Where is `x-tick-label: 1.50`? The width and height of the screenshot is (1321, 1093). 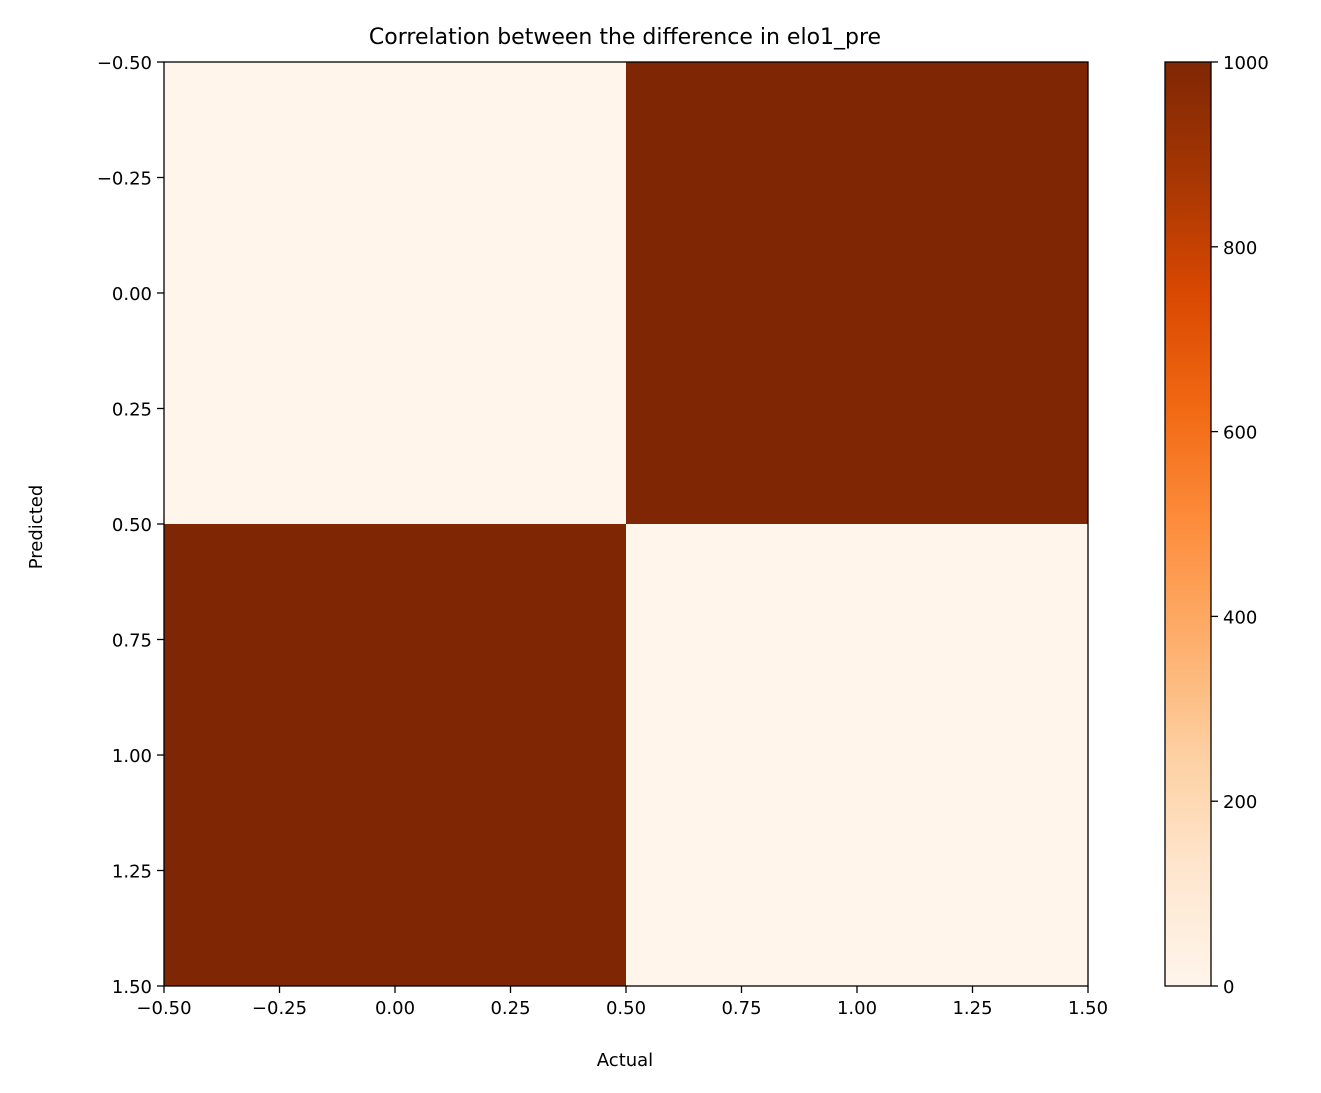 x-tick-label: 1.50 is located at coordinates (1088, 1008).